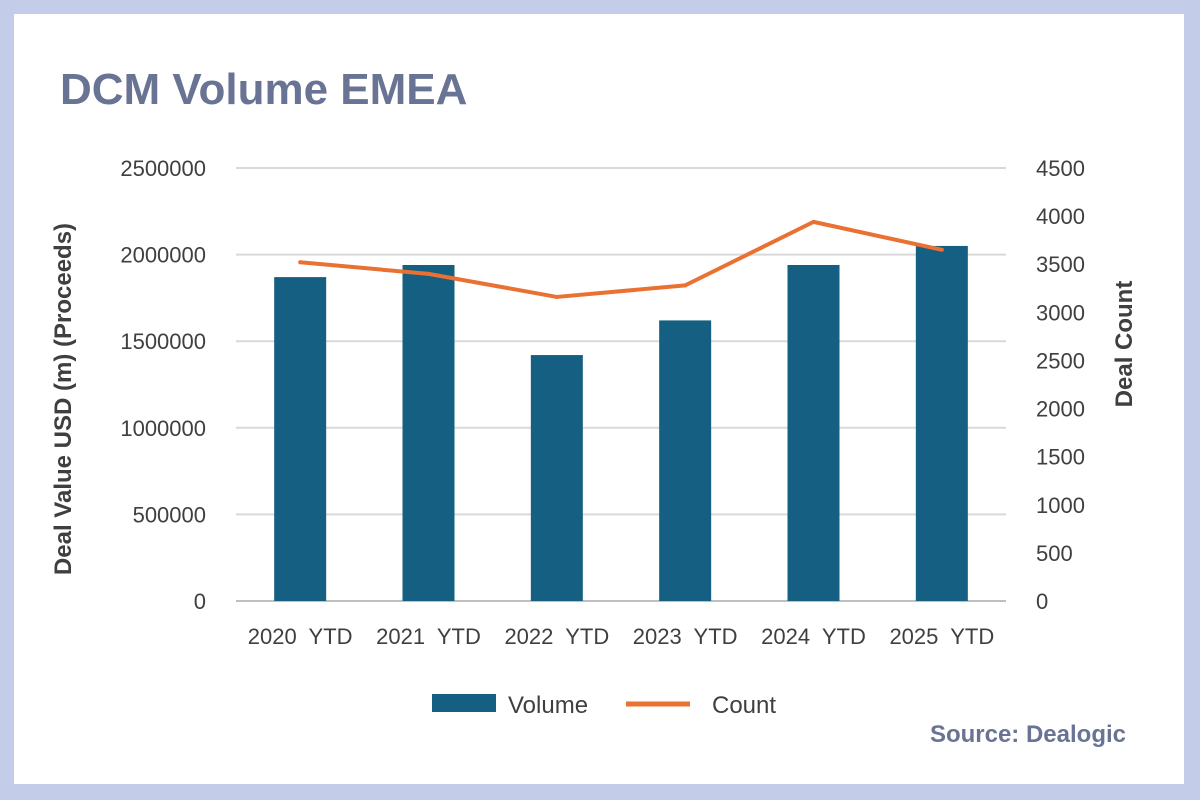 The image size is (1200, 800). I want to click on y-axis-left-label: Deal Value USD (m) (Proceeds), so click(63, 399).